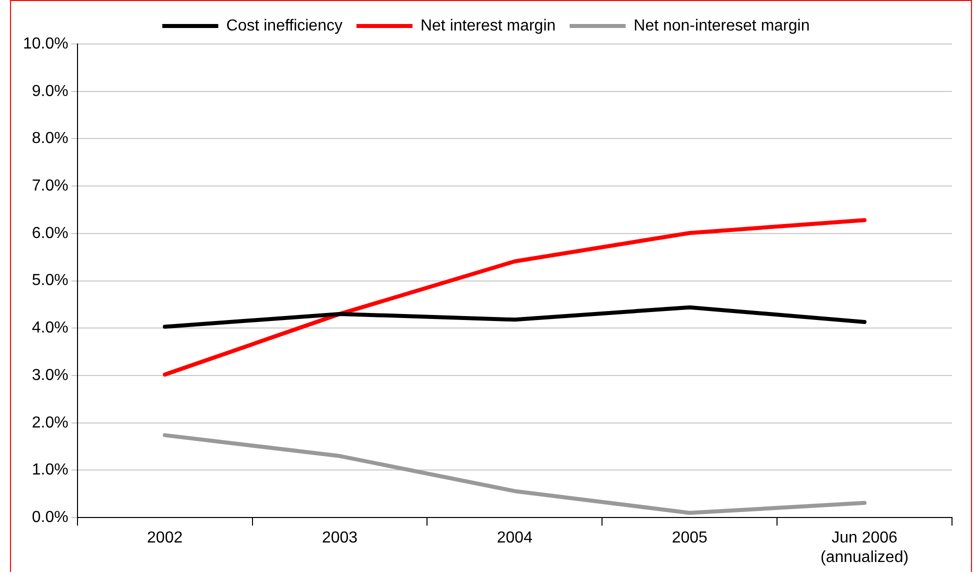 The width and height of the screenshot is (974, 574). What do you see at coordinates (50, 517) in the screenshot?
I see `y-tick-label: 0.0%` at bounding box center [50, 517].